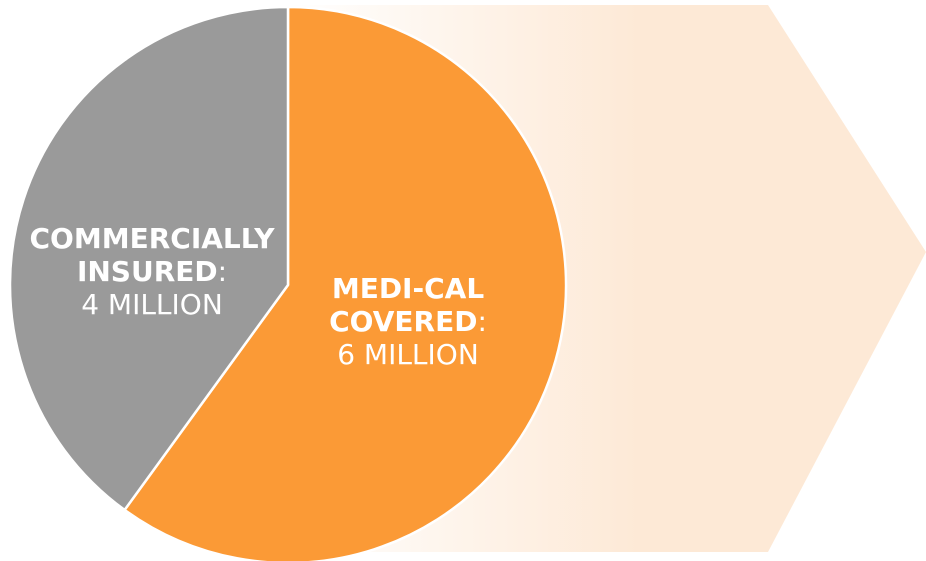 The height and width of the screenshot is (561, 926). I want to click on slice-name-line2: INSURED, so click(147, 272).